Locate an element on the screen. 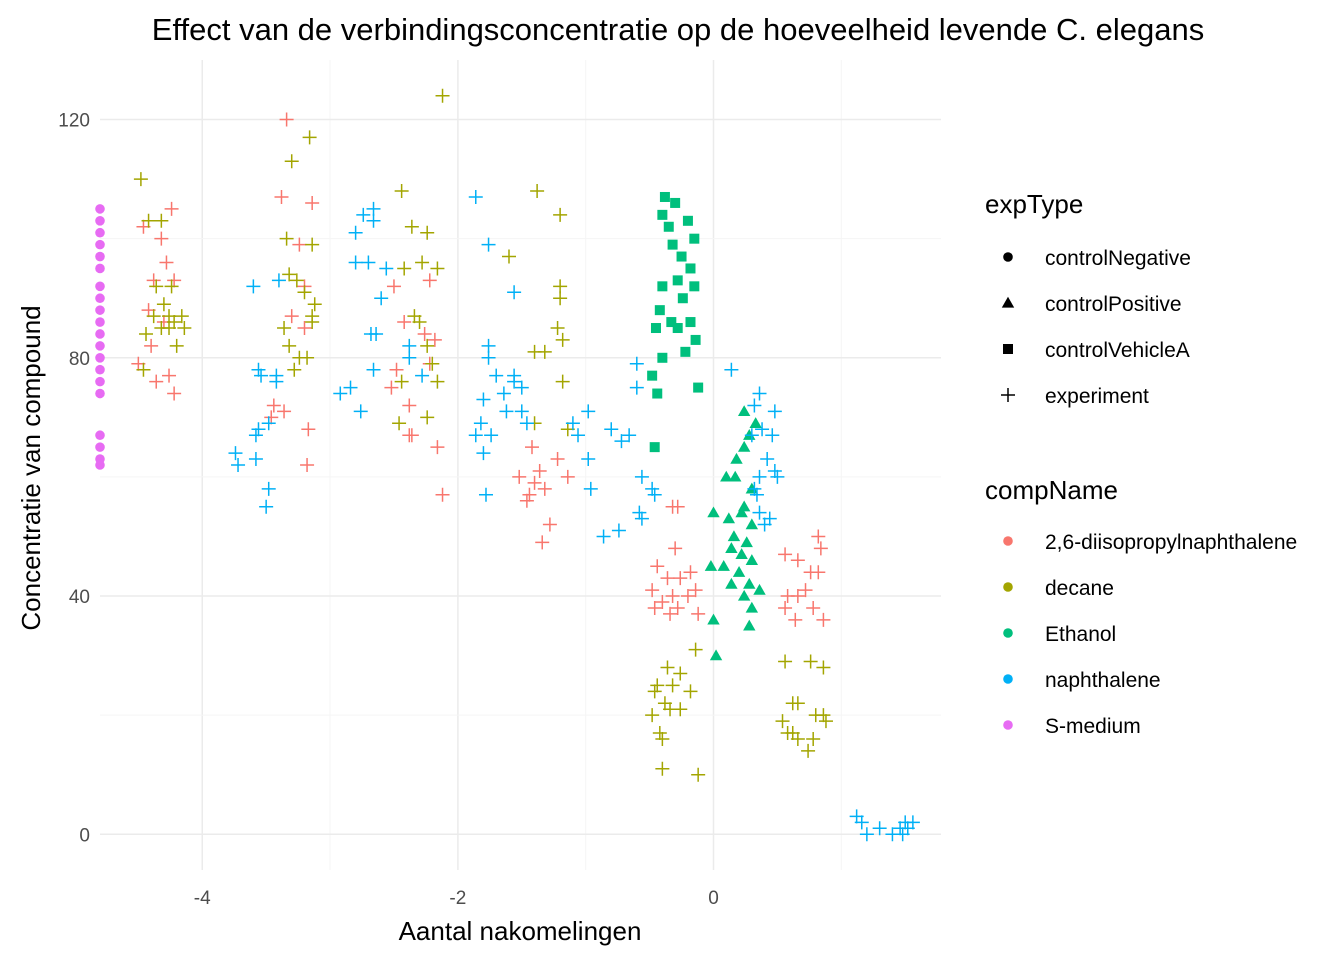  legend-compname-label: S-medium is located at coordinates (1093, 726).